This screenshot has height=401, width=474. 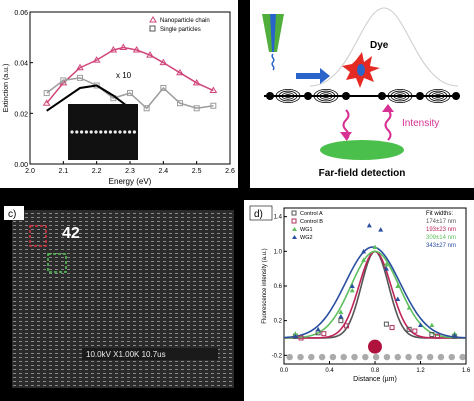 What do you see at coordinates (306, 230) in the screenshot?
I see `legend-label: WG1` at bounding box center [306, 230].